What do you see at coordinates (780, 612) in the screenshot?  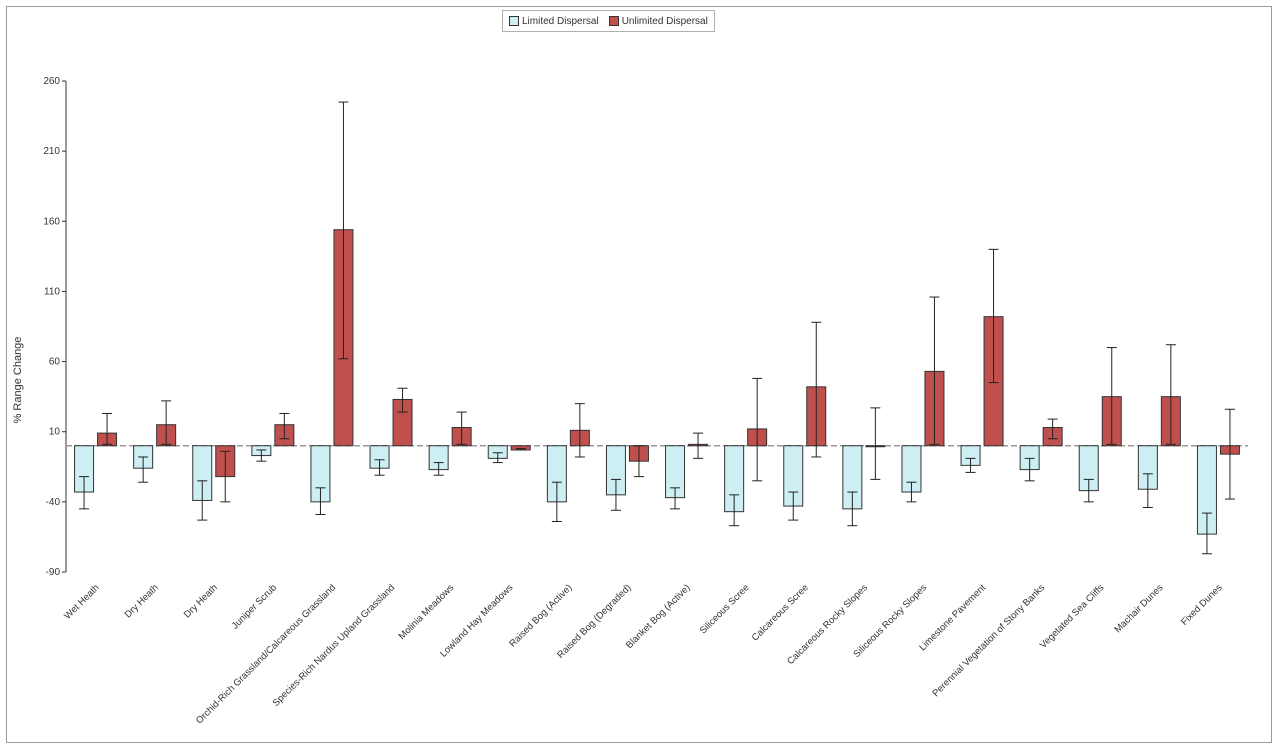 I see `category-label: Calcareous Scree` at bounding box center [780, 612].